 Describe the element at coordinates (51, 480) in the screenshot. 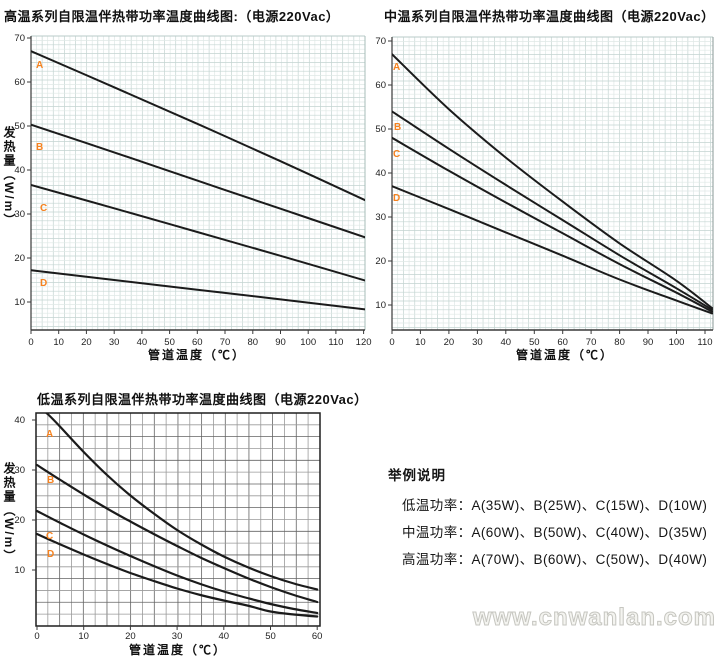

I see `series-label-low-temp-B: B` at that location.